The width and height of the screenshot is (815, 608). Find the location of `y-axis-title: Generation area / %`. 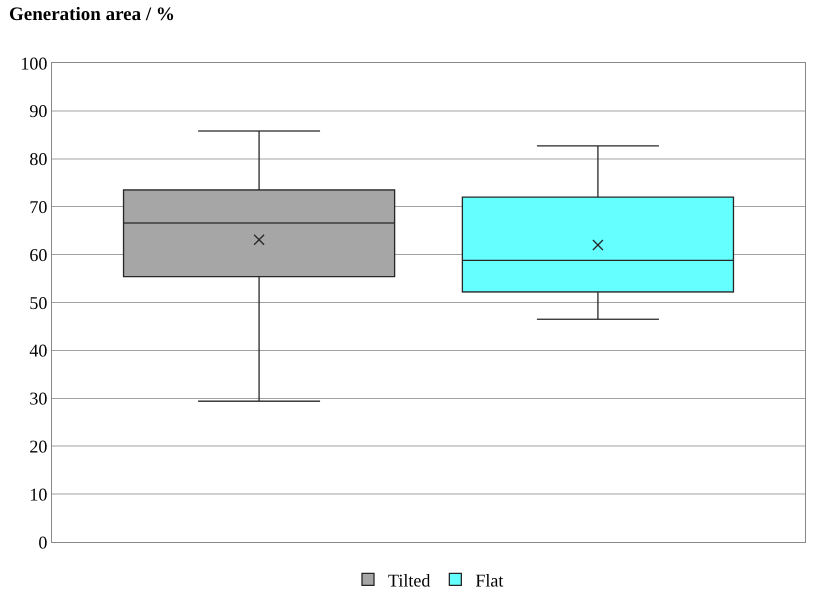

y-axis-title: Generation area / % is located at coordinates (92, 14).